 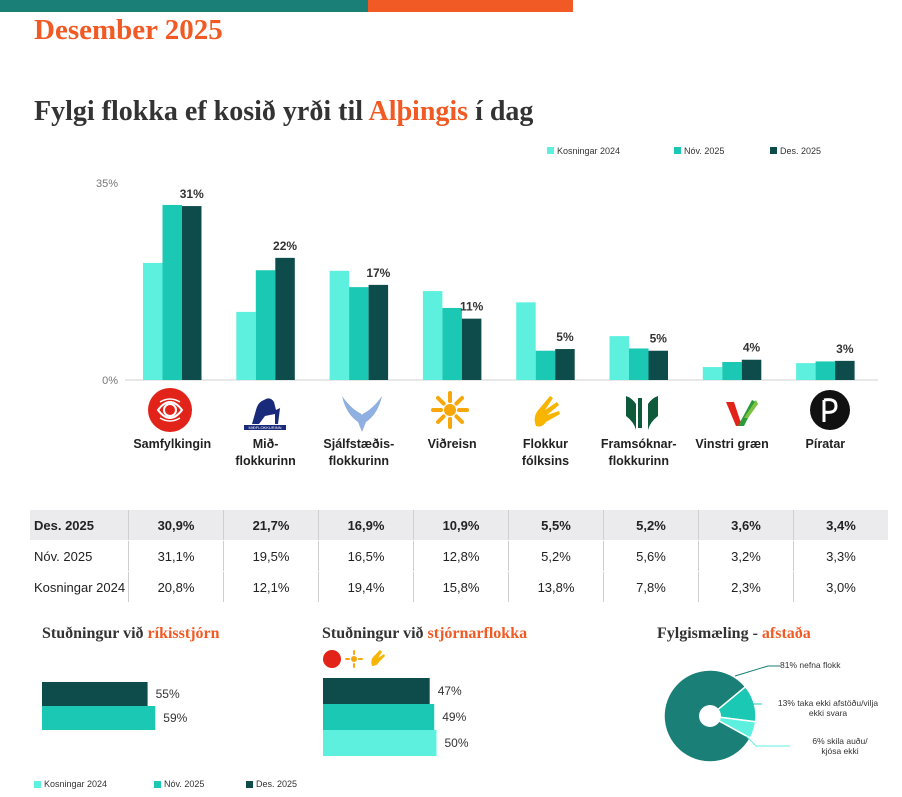 What do you see at coordinates (588, 151) in the screenshot?
I see `legend-label-0: Kosningar 2024` at bounding box center [588, 151].